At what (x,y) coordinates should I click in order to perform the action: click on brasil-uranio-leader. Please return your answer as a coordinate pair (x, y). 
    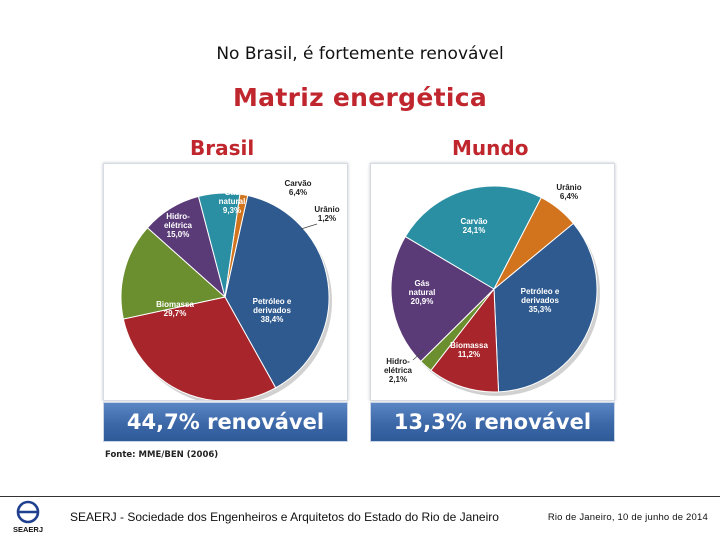
    Looking at the image, I should click on (309, 226).